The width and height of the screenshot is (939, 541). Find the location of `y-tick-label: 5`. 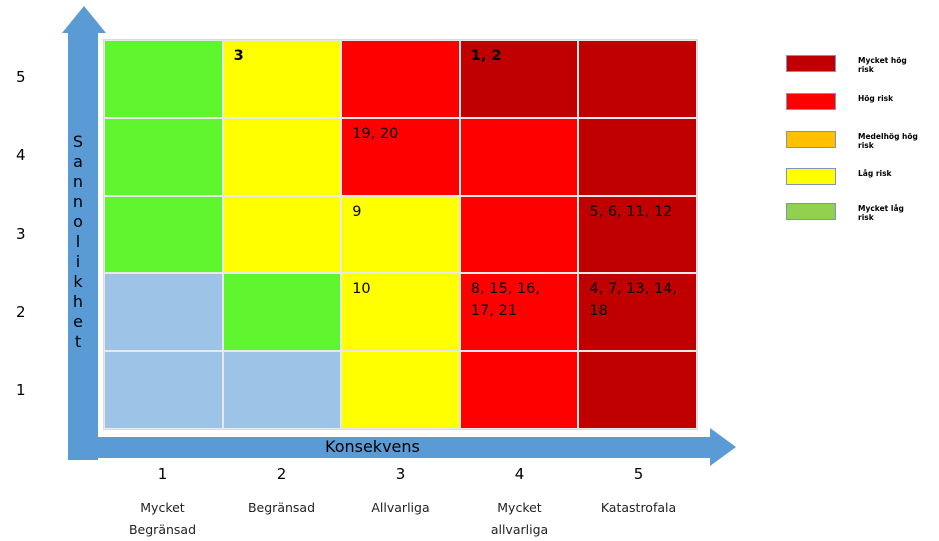

y-tick-label: 5 is located at coordinates (21, 77).